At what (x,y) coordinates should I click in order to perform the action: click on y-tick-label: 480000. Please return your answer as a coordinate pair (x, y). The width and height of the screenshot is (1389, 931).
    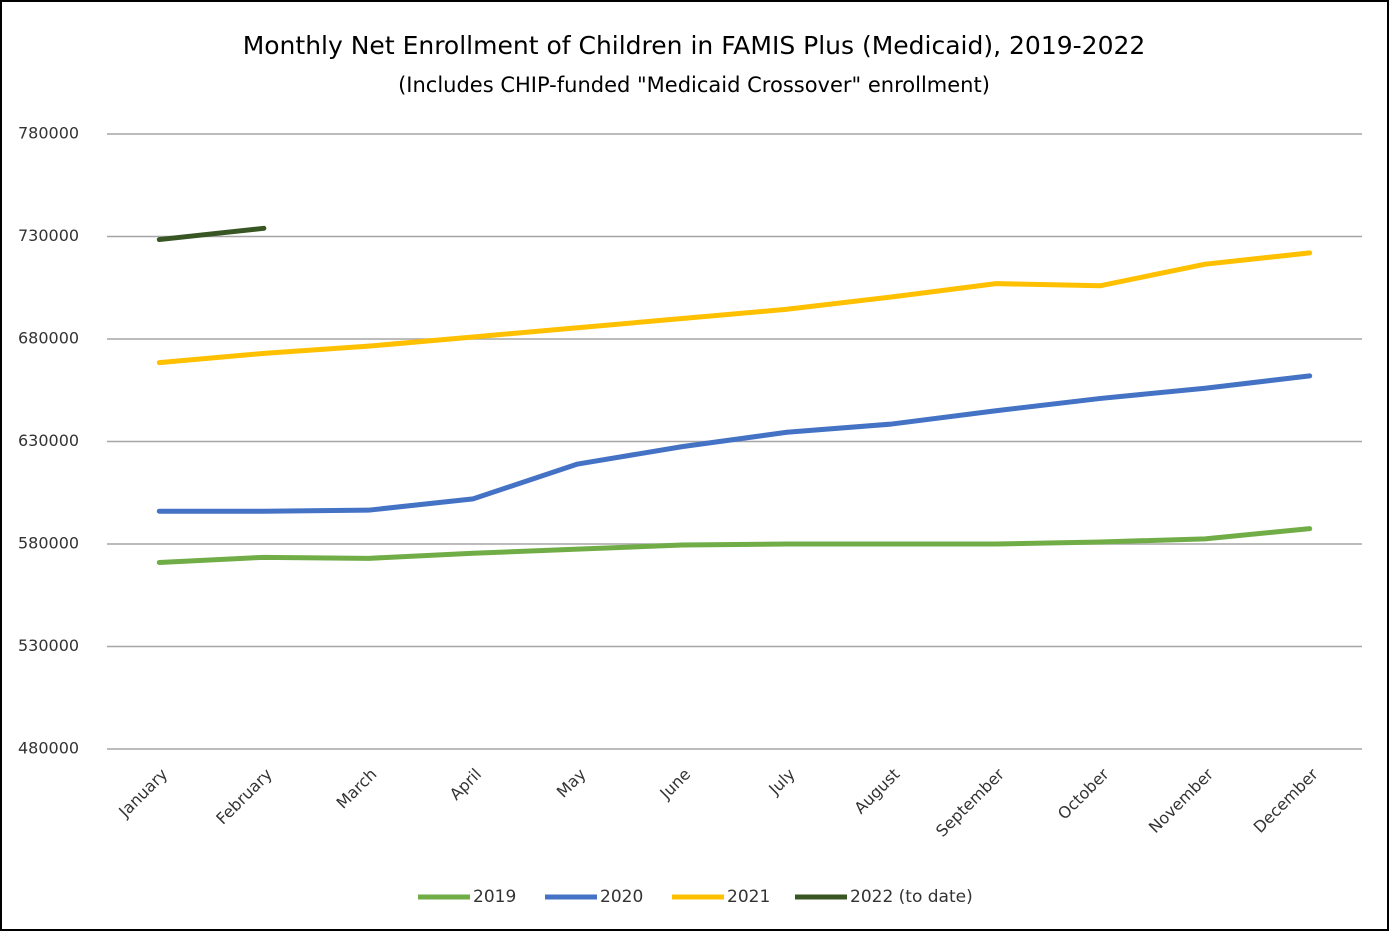
    Looking at the image, I should click on (48, 748).